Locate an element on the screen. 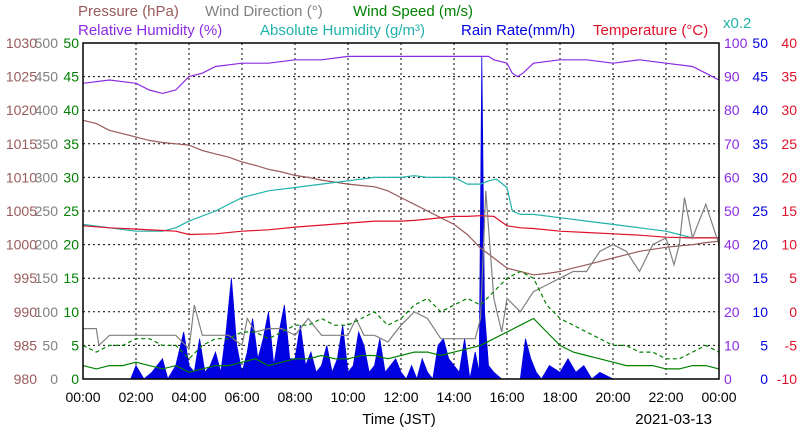  tick-label-rain: 50 is located at coordinates (760, 43).